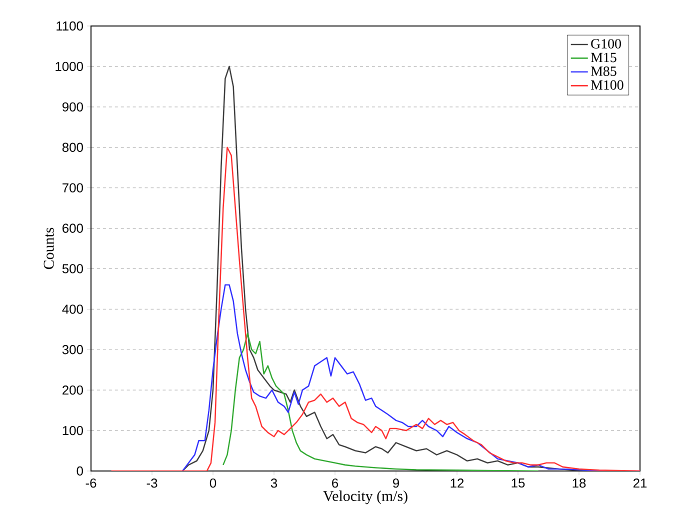 Image resolution: width=684 pixels, height=531 pixels. What do you see at coordinates (603, 71) in the screenshot?
I see `legend-label: M85` at bounding box center [603, 71].